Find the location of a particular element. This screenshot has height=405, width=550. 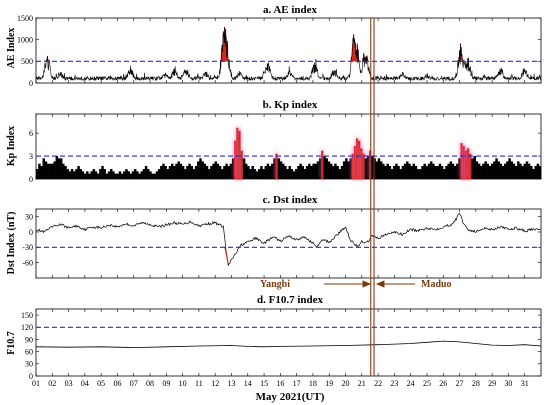

kp-ylabel: Kp Index is located at coordinates (11, 146).